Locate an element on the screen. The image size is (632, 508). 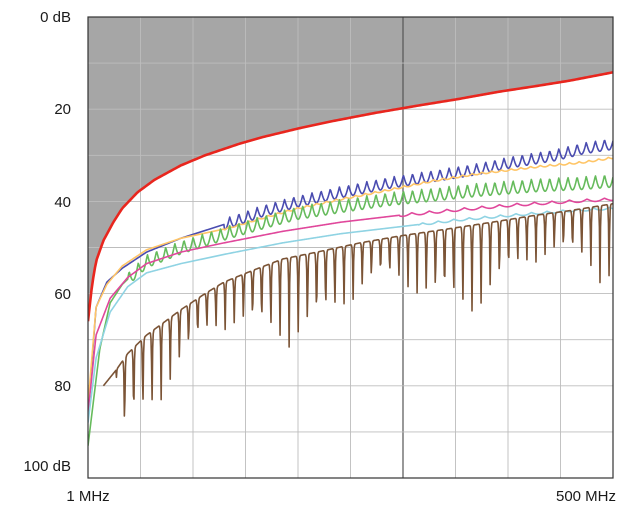
x-axis-tick-labels: 1 MHz 500 MHz is located at coordinates (341, 496).